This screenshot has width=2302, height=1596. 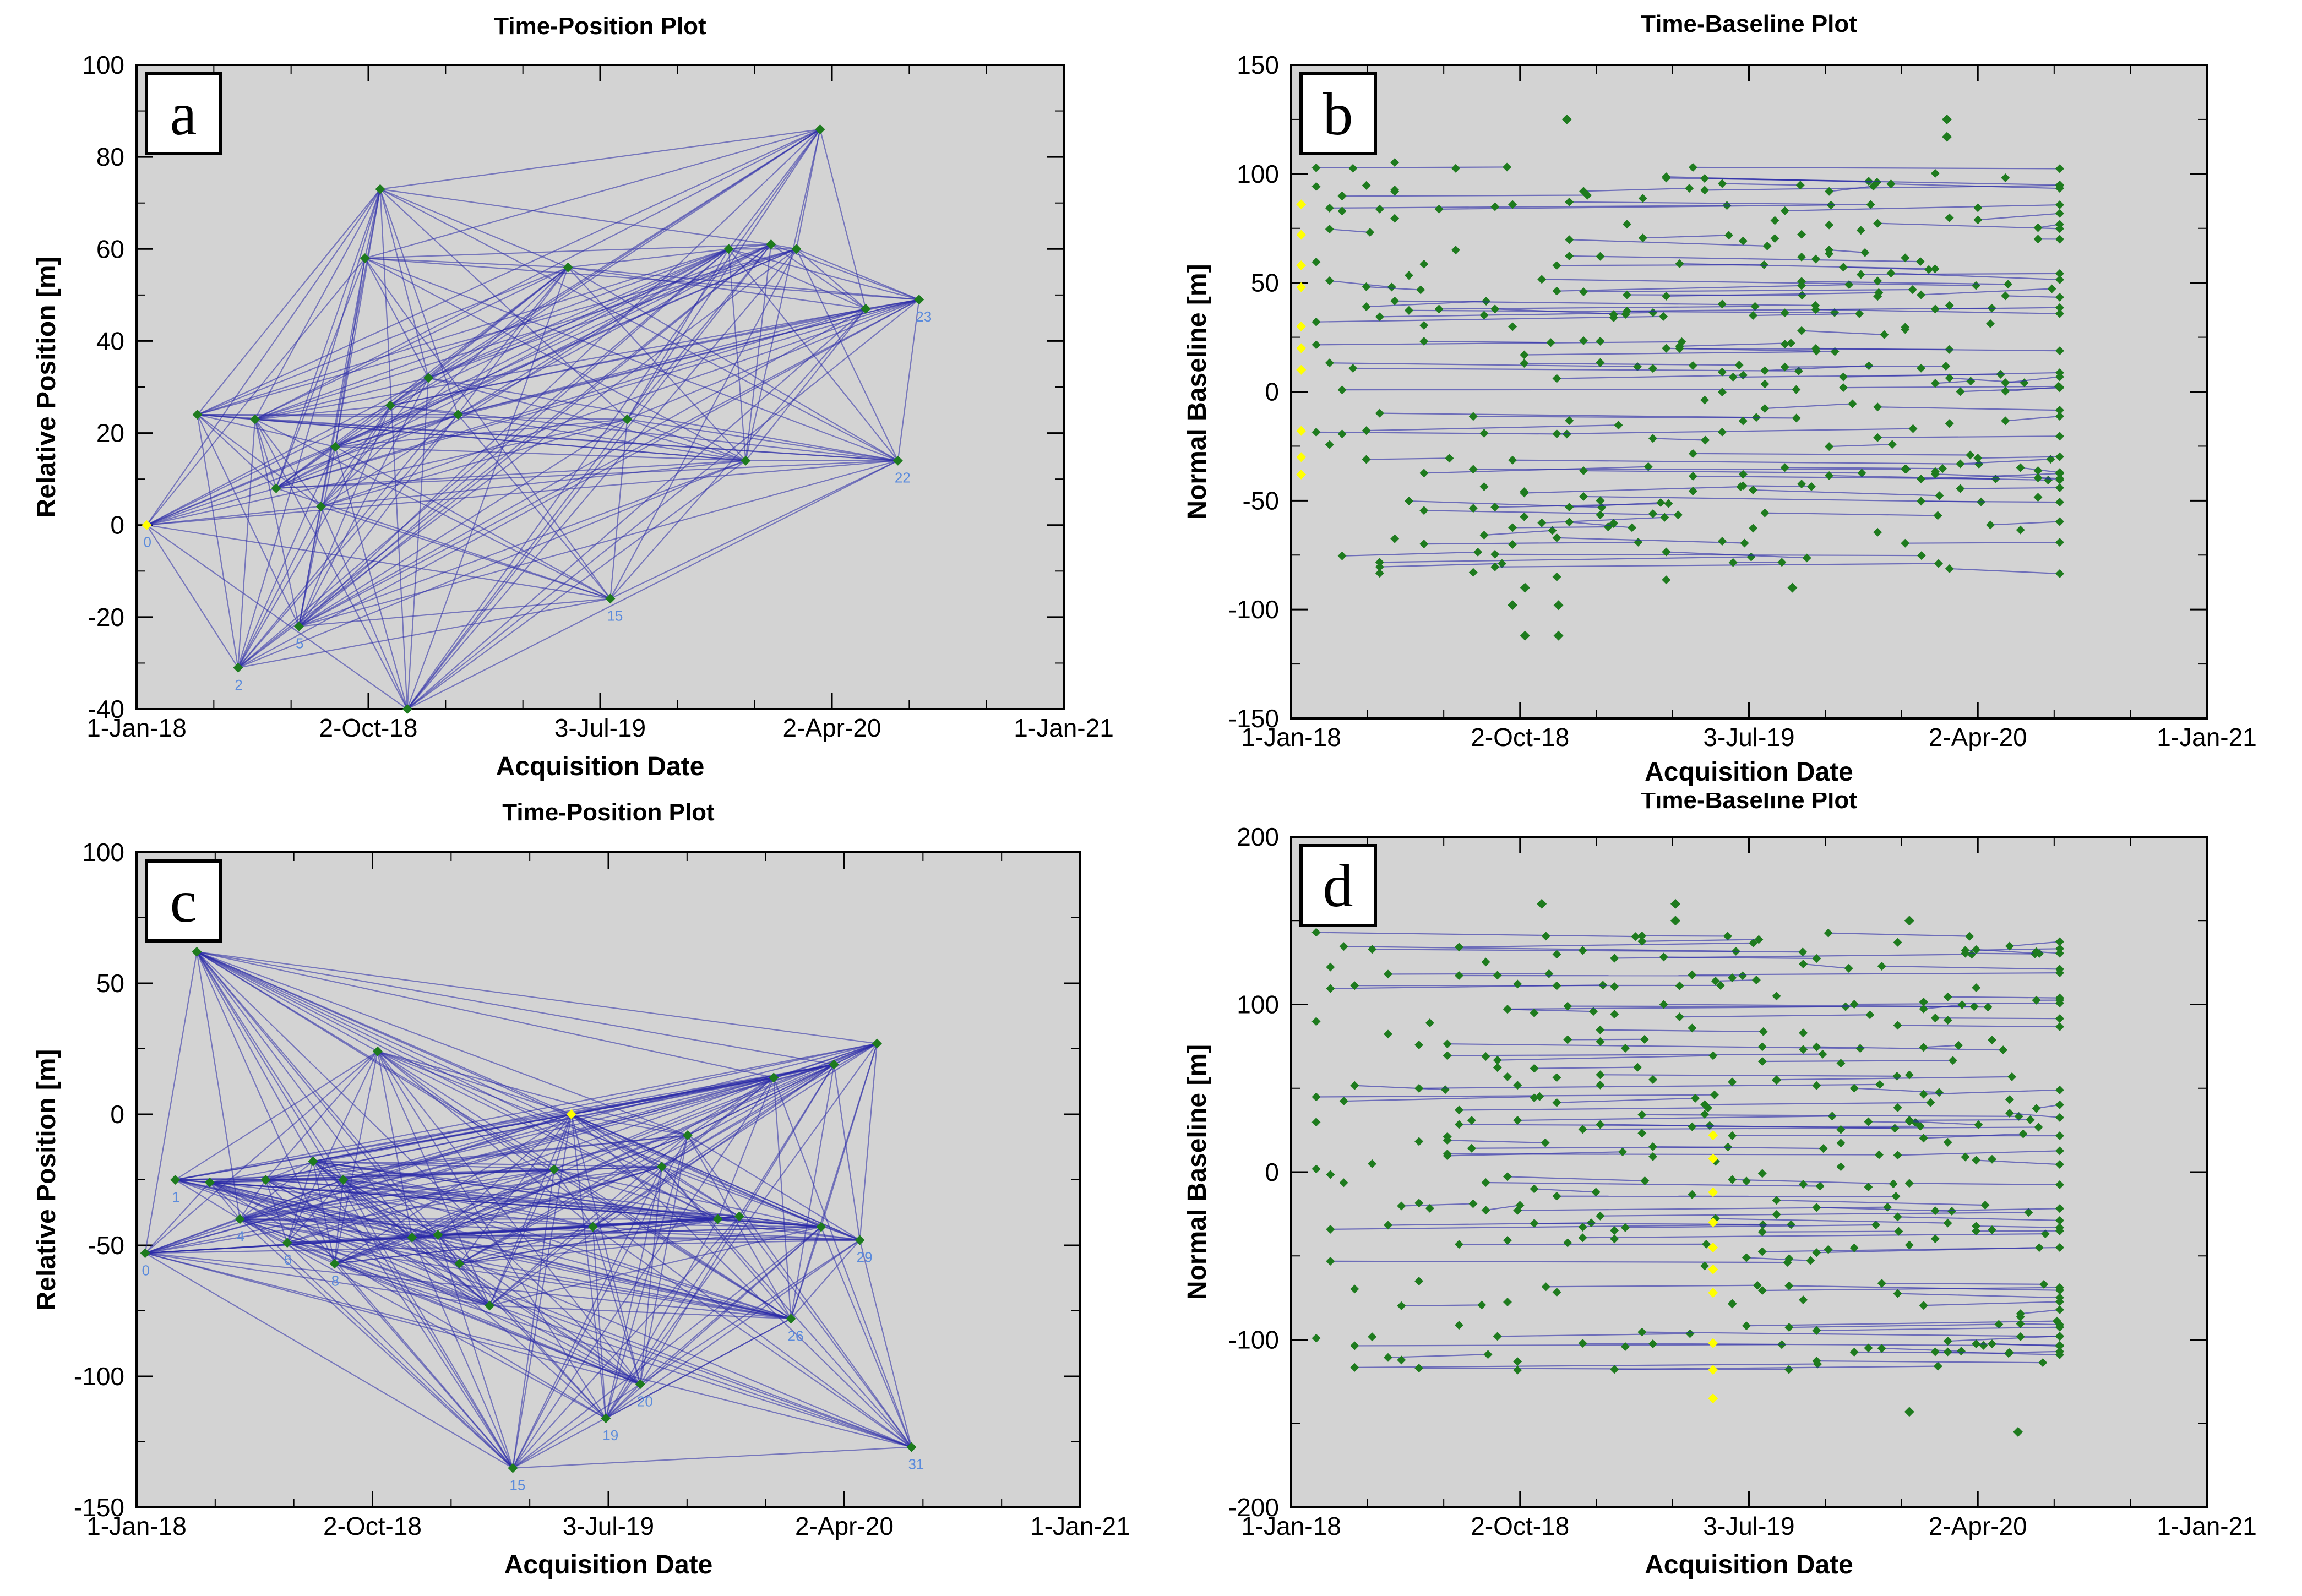 I want to click on panel-label-box, so click(x=1338, y=885).